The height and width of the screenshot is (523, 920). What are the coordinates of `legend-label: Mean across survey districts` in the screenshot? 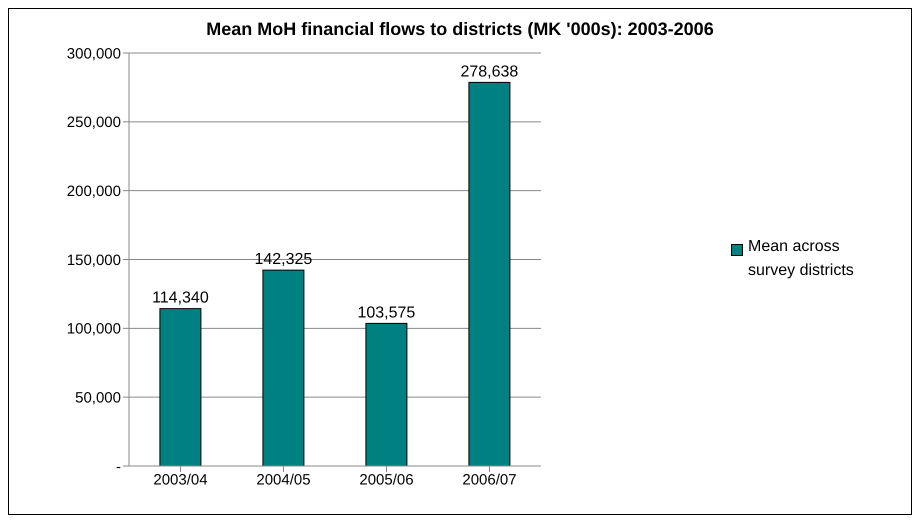 It's located at (801, 259).